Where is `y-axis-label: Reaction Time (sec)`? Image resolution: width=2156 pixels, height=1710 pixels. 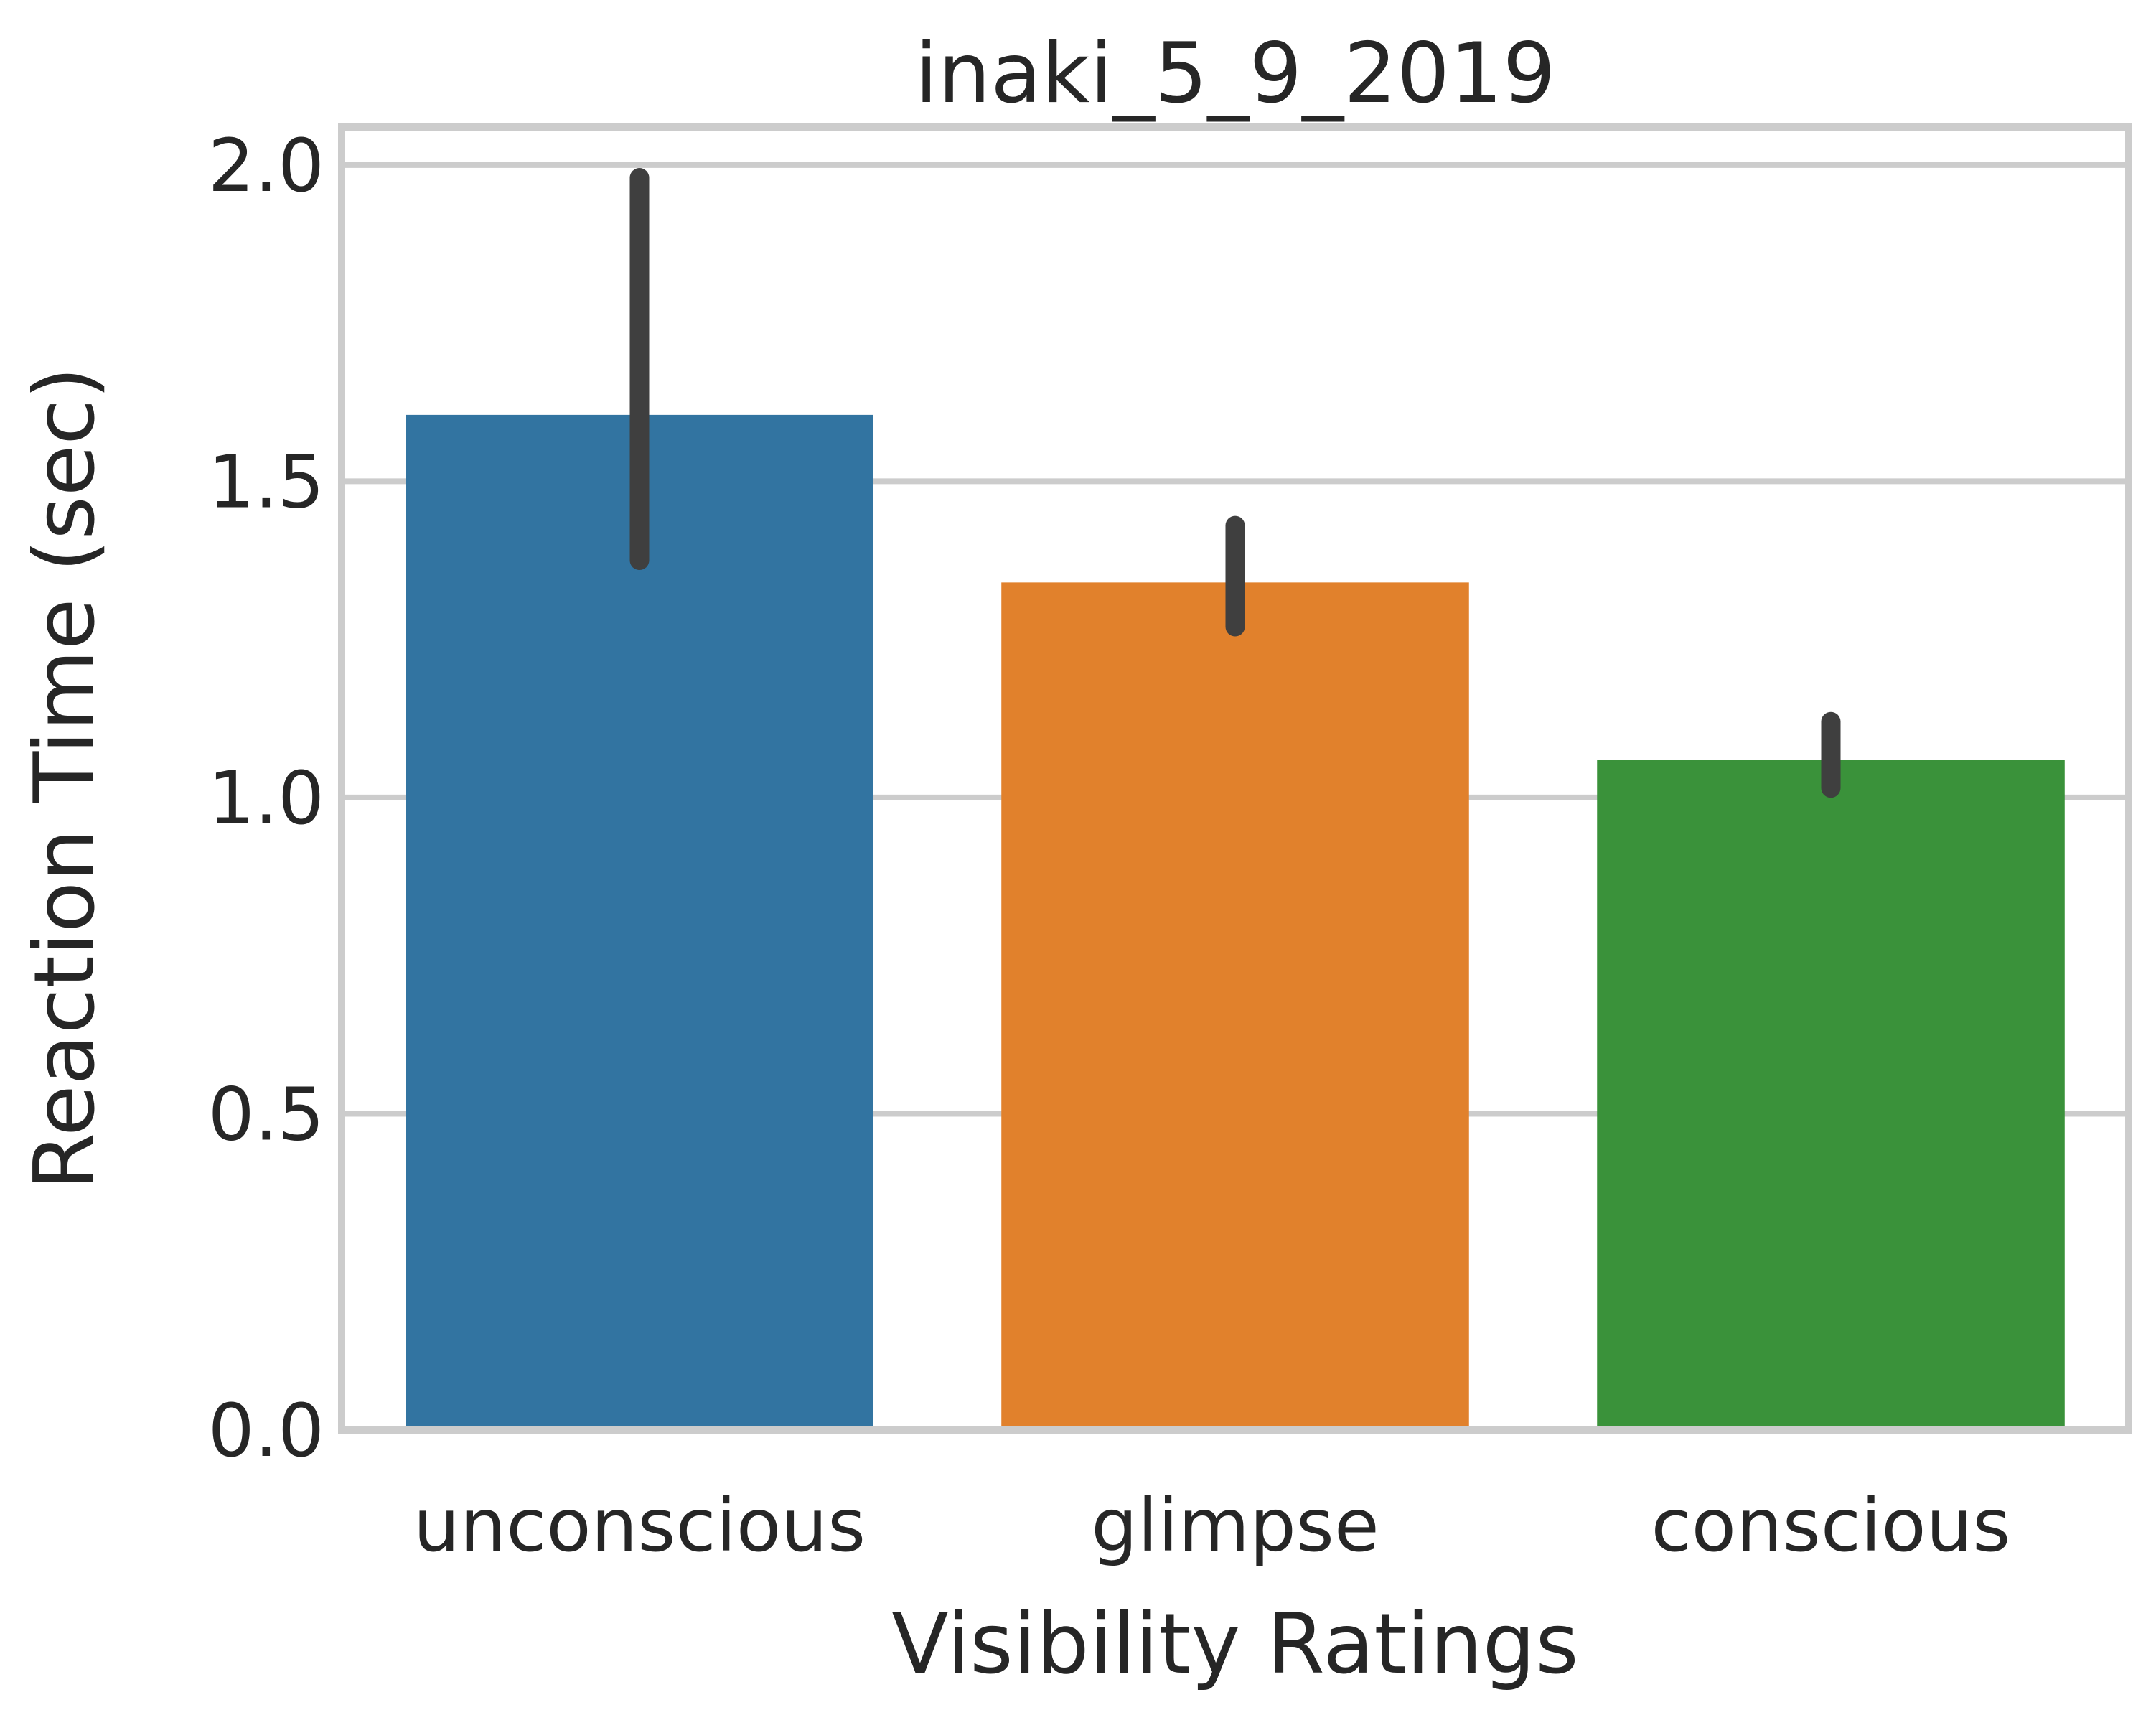 y-axis-label: Reaction Time (sec) is located at coordinates (65, 779).